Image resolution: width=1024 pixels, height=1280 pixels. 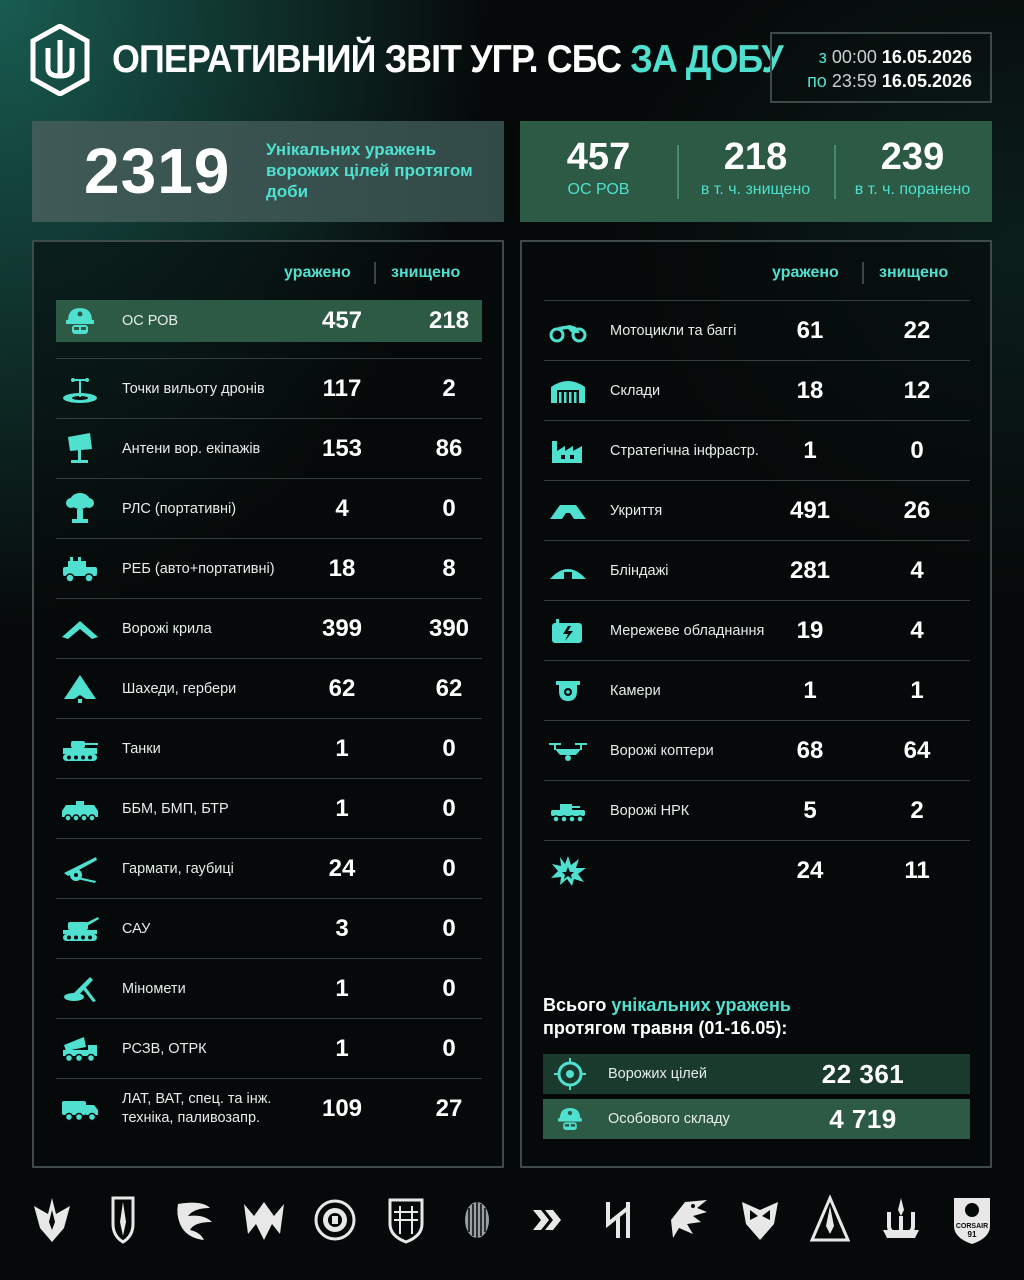 What do you see at coordinates (917, 510) in the screenshot?
I see `row-destroyed-value: 26` at bounding box center [917, 510].